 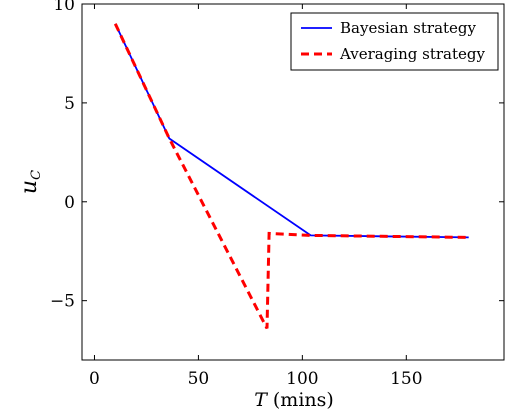 What do you see at coordinates (294, 400) in the screenshot?
I see `x-axis-label: T (mins)` at bounding box center [294, 400].